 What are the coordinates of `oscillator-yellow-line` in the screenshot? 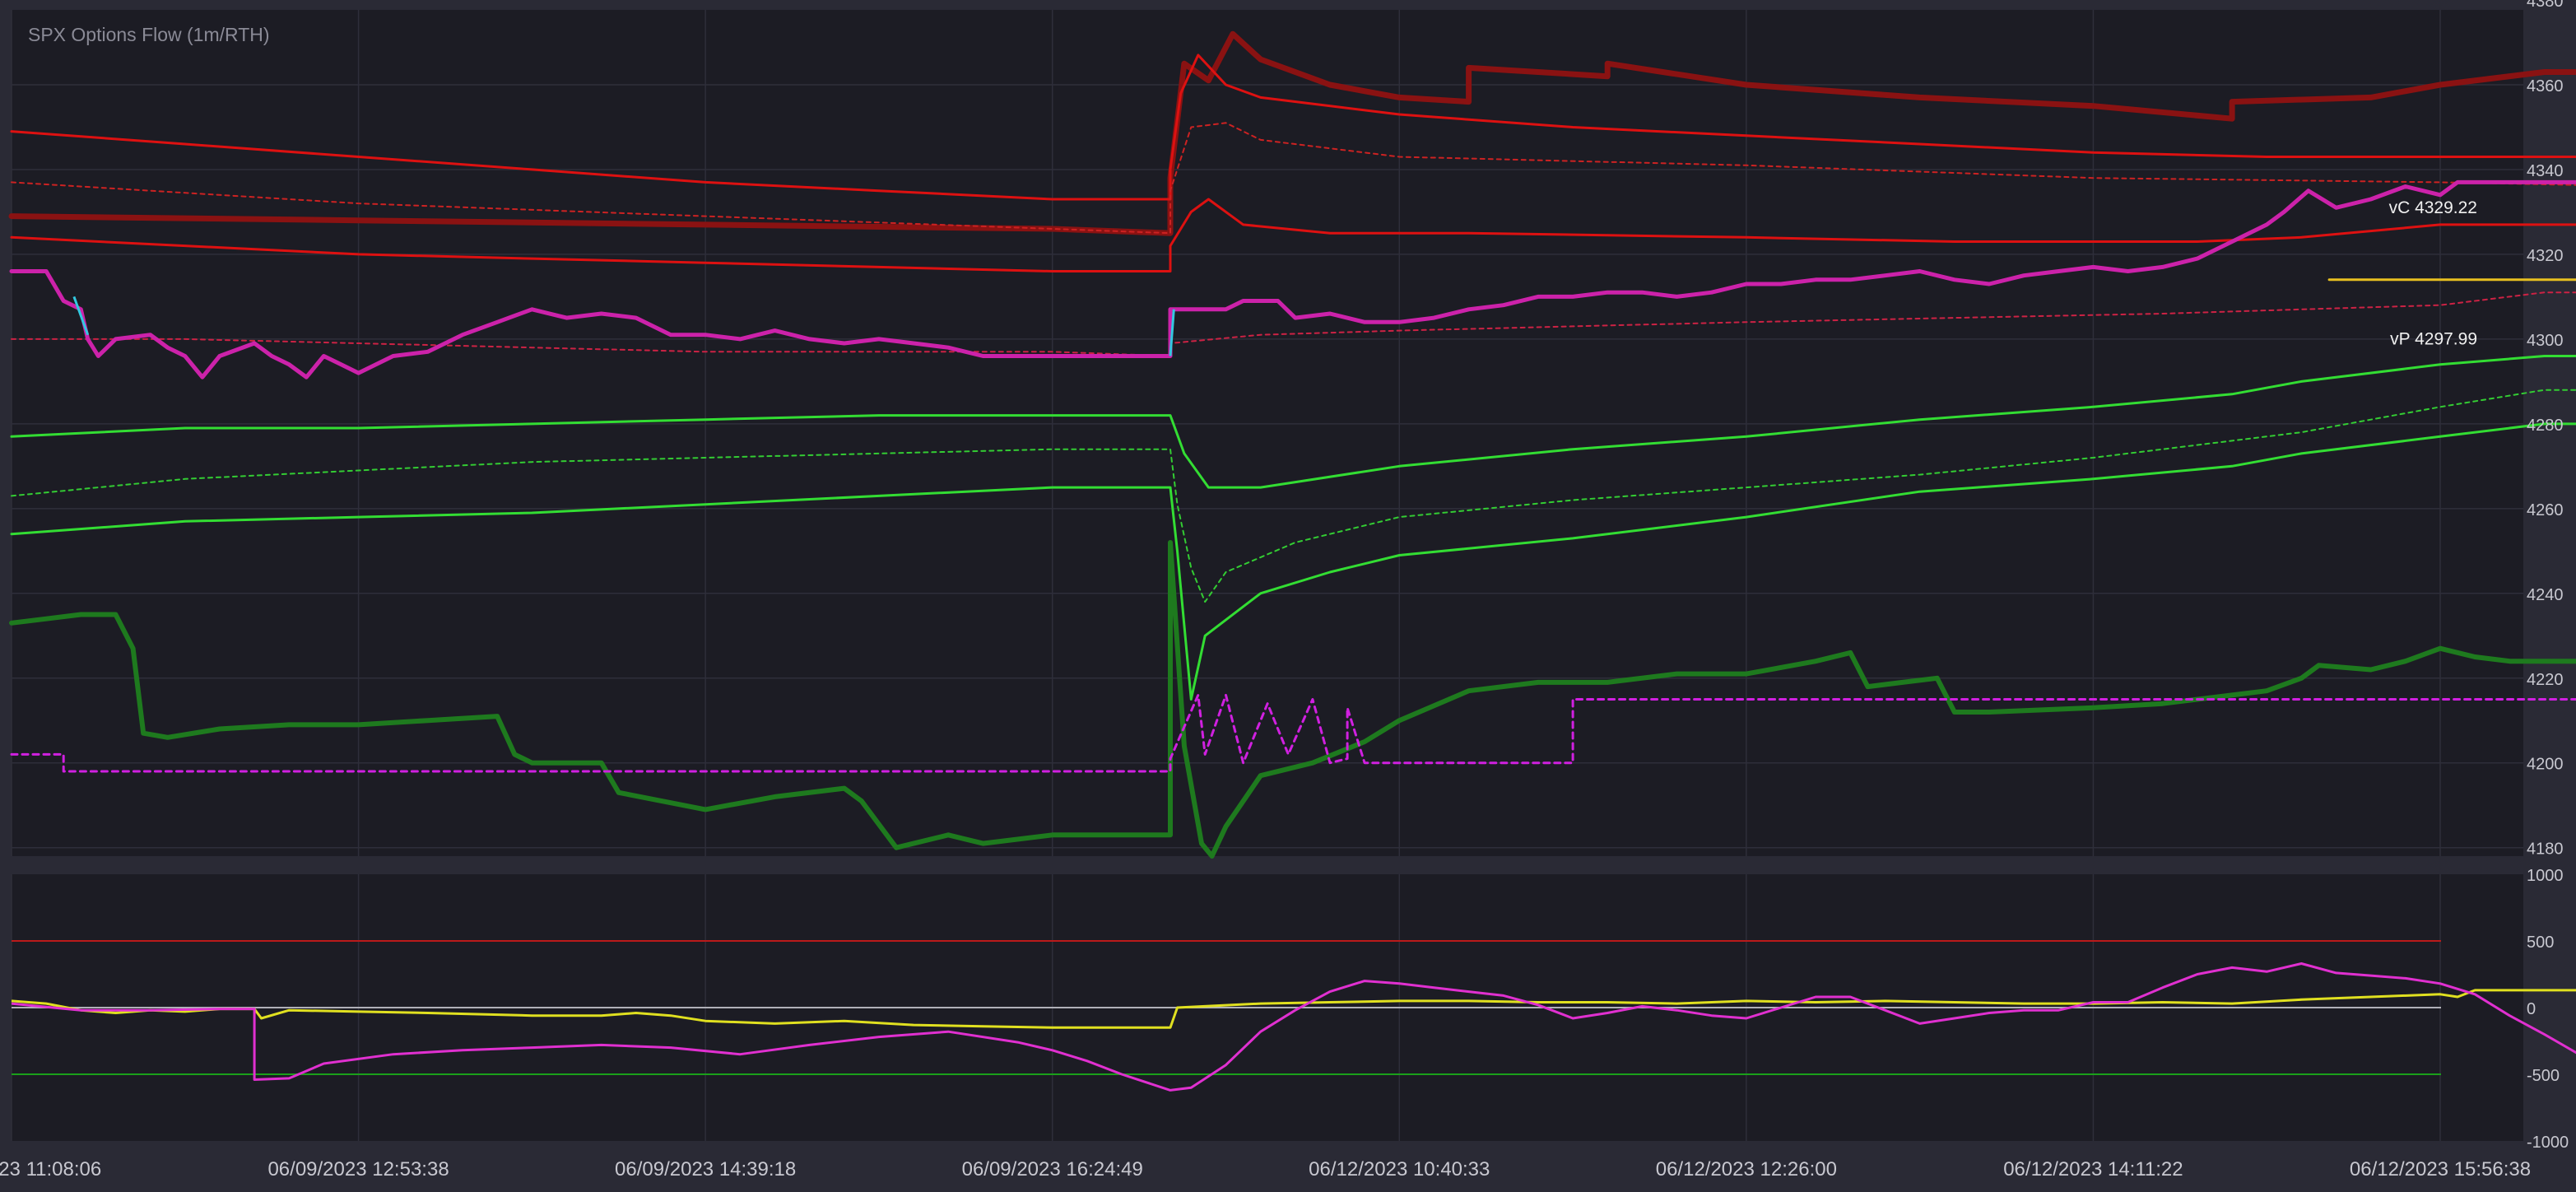 It's located at (1293, 1009).